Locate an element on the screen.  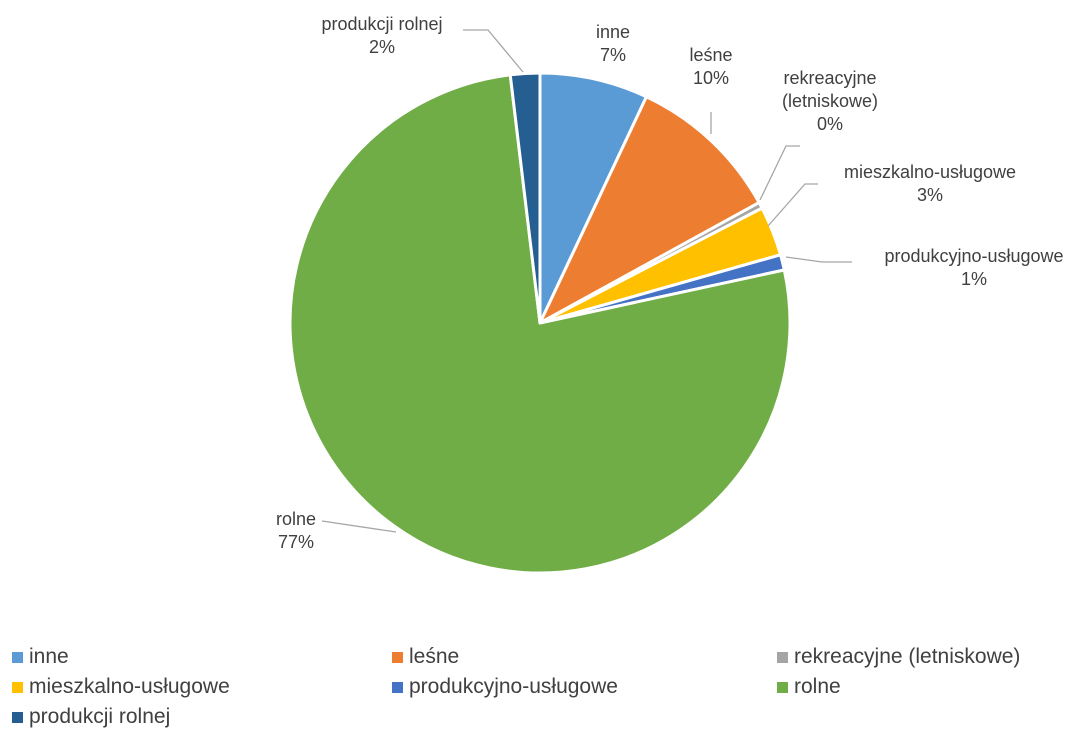
legend-label-leśne: leśne is located at coordinates (434, 656).